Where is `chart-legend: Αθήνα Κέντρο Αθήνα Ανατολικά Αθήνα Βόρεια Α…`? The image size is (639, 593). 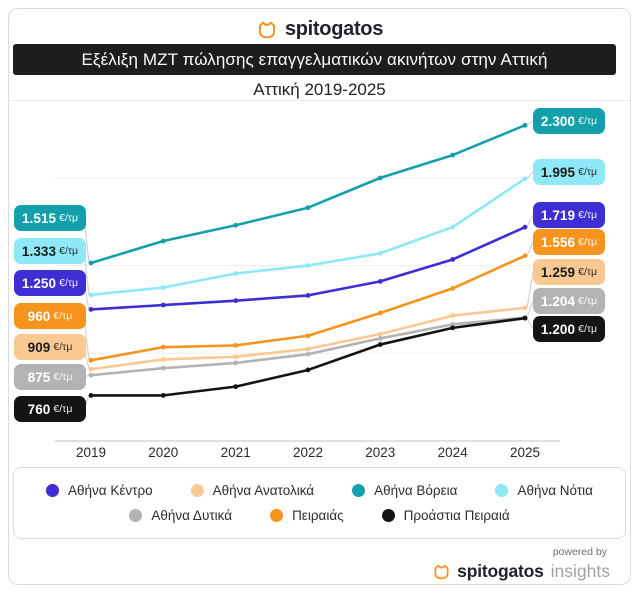
chart-legend: Αθήνα Κέντρο Αθήνα Ανατολικά Αθήνα Βόρεια Α… is located at coordinates (319, 503).